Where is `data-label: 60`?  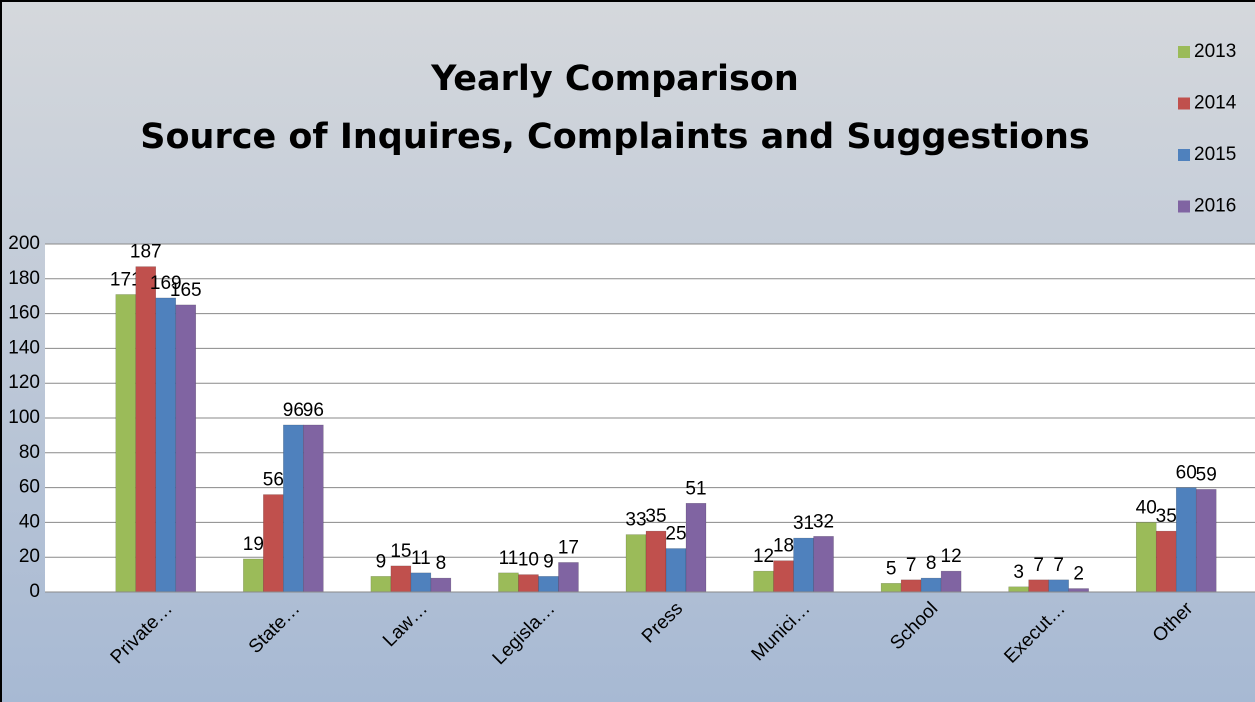
data-label: 60 is located at coordinates (1186, 473).